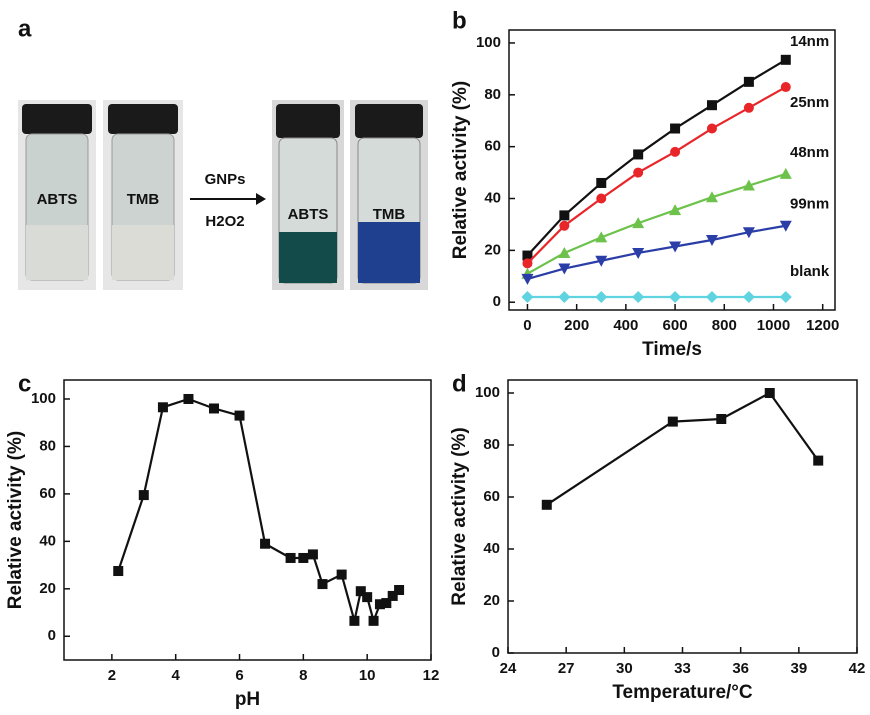 Image resolution: width=870 pixels, height=715 pixels. What do you see at coordinates (822, 325) in the screenshot?
I see `x-tick-label: 1200` at bounding box center [822, 325].